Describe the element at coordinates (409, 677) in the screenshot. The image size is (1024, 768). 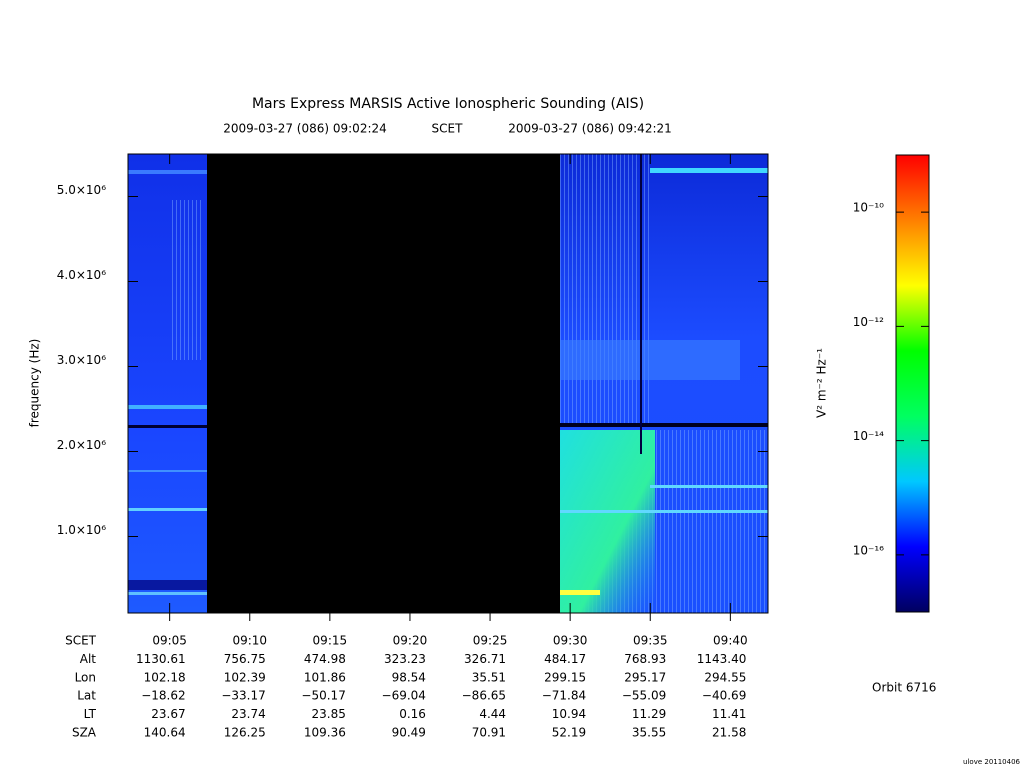
I see `ephemeris-value: 98.54` at that location.